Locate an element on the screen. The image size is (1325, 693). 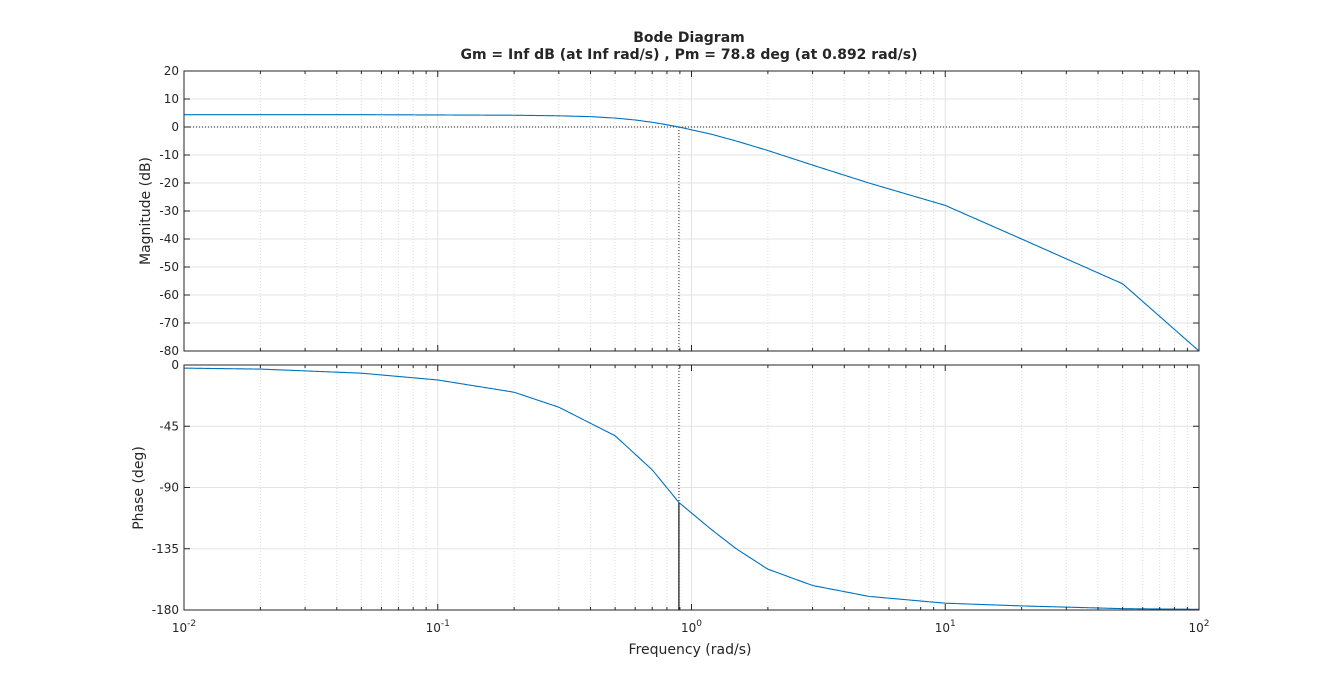
phase-y-axis-label: Phase (deg) is located at coordinates (139, 488).